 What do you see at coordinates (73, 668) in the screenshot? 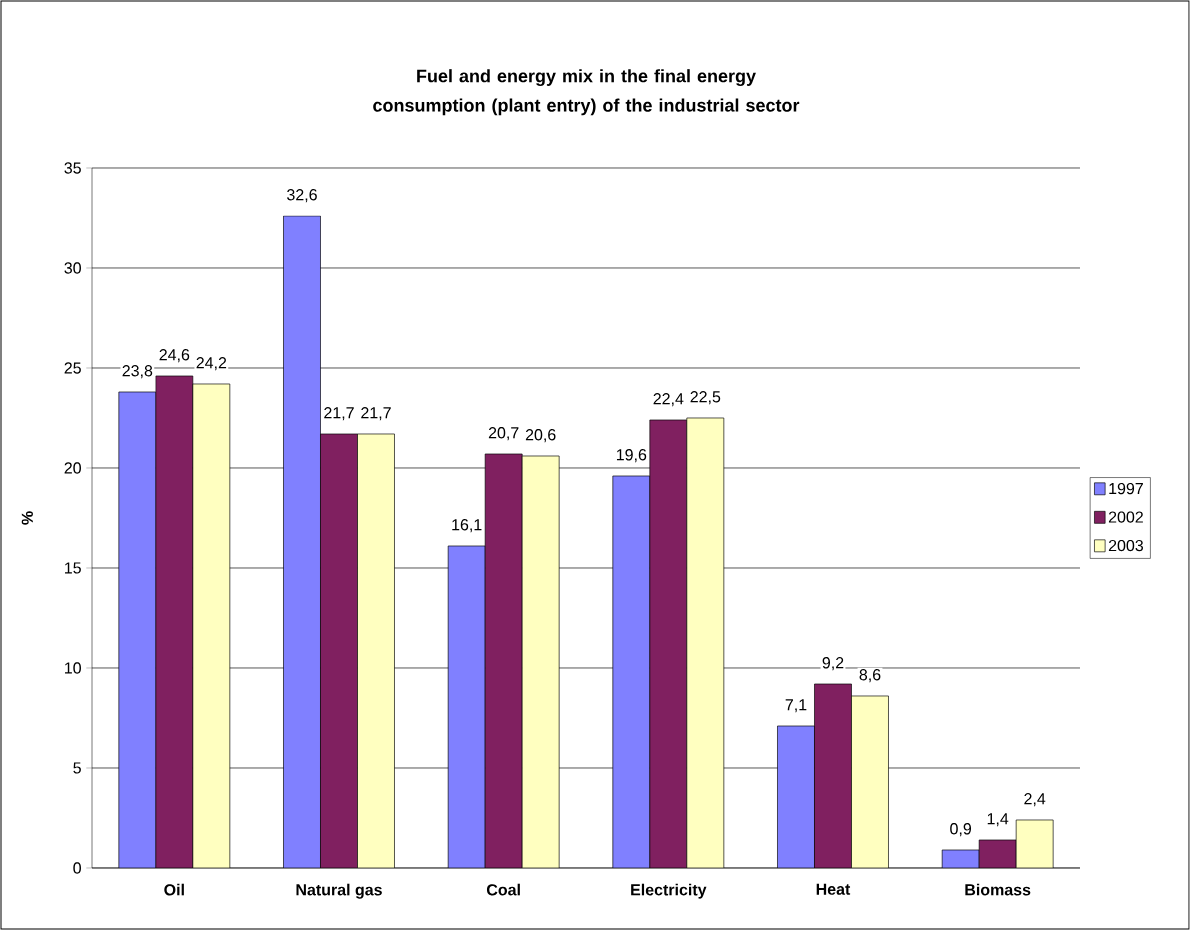
I see `y-tick-label: 10` at bounding box center [73, 668].